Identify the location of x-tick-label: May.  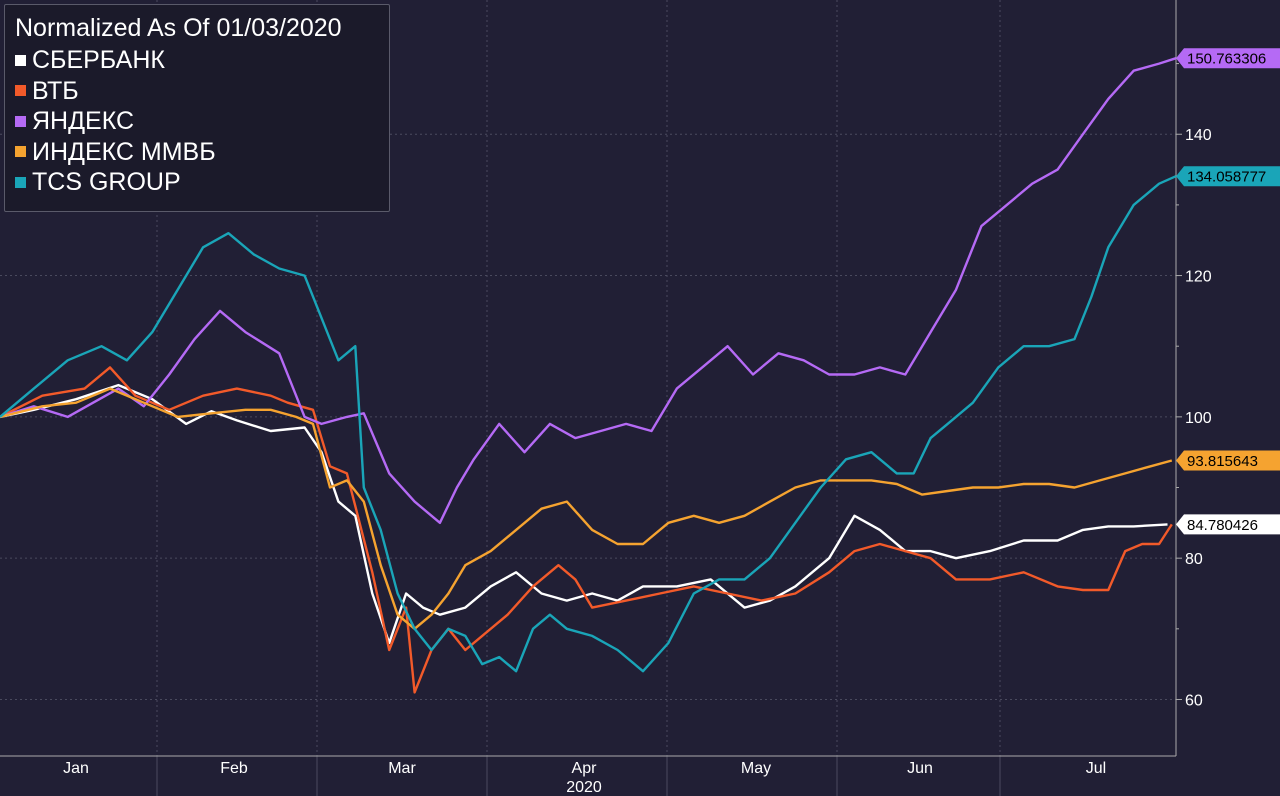
(756, 768).